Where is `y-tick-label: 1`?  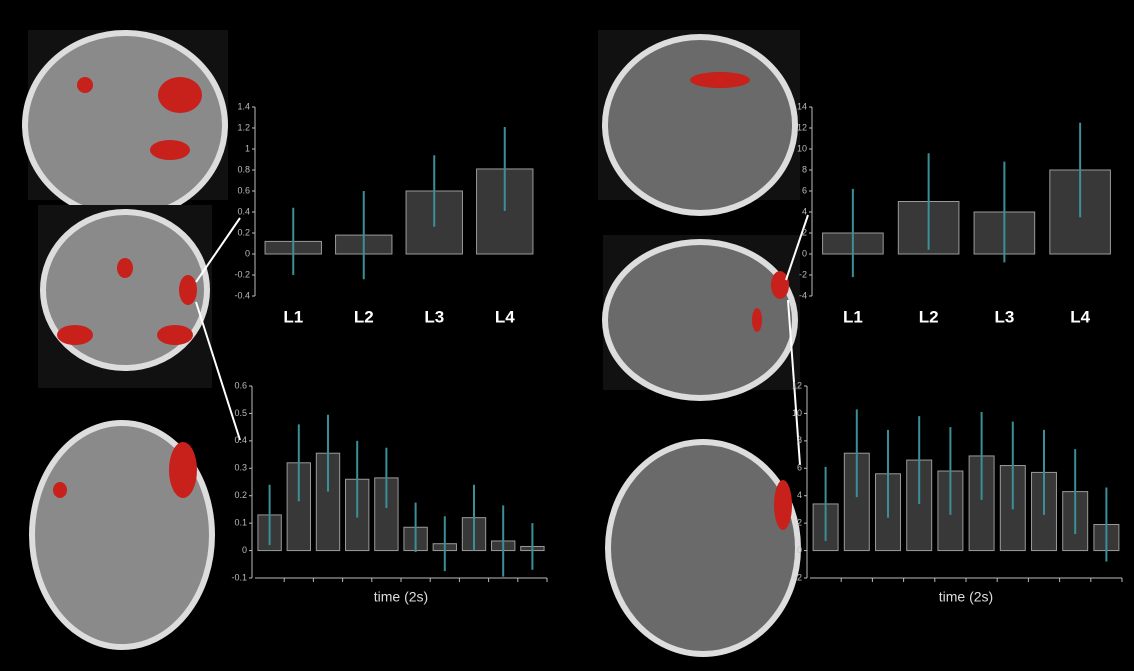 y-tick-label: 1 is located at coordinates (247, 148).